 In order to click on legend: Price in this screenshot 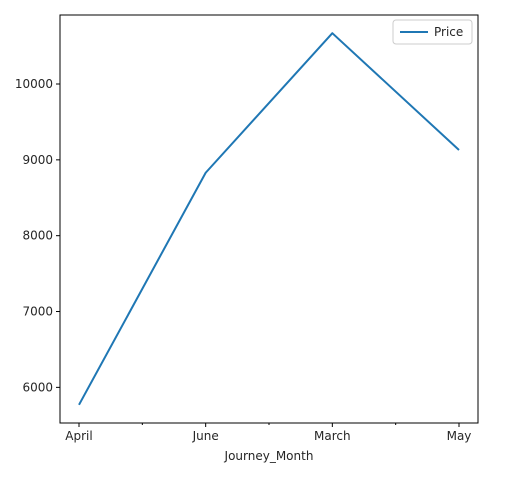, I will do `click(432, 32)`.